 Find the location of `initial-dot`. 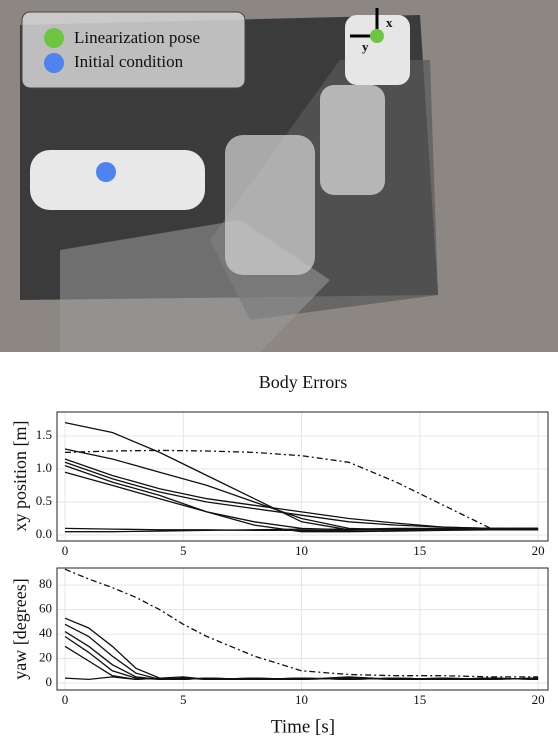

initial-dot is located at coordinates (106, 172).